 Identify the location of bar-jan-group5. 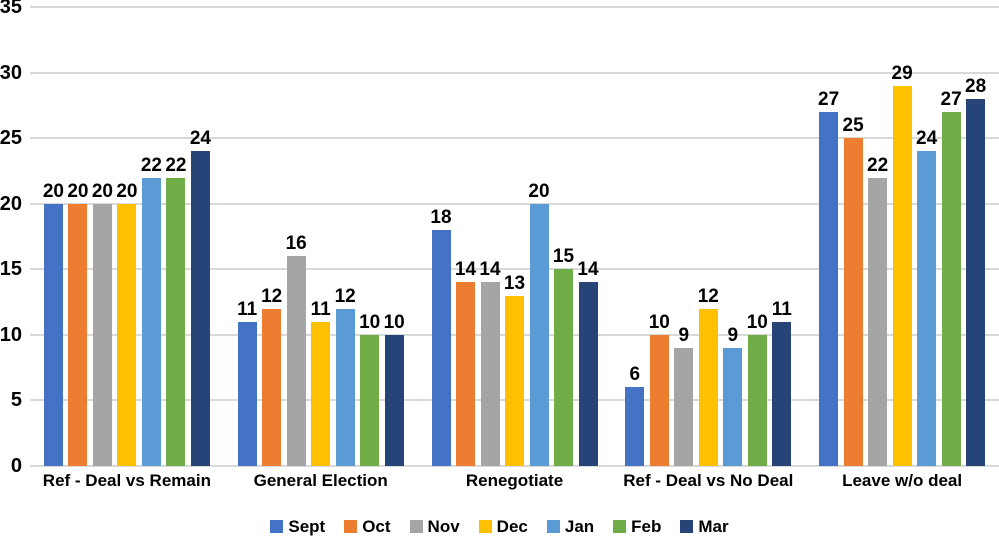
(927, 308).